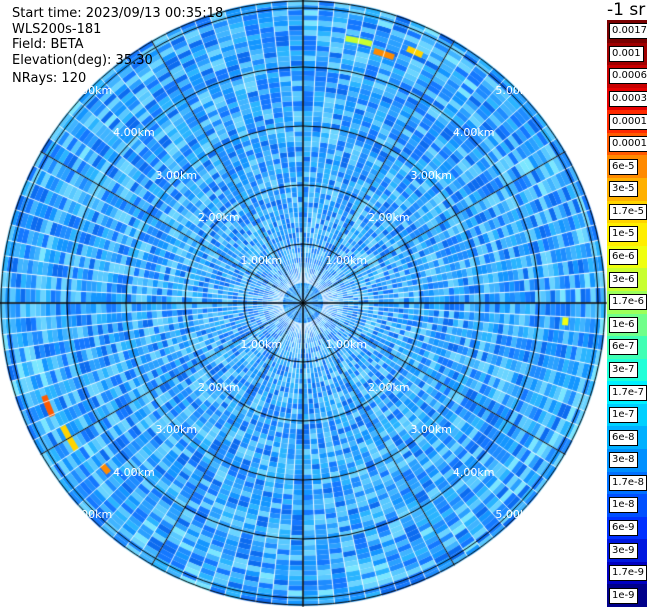 The height and width of the screenshot is (607, 647). Describe the element at coordinates (623, 166) in the screenshot. I see `colorbar-label: 6e-5` at that location.